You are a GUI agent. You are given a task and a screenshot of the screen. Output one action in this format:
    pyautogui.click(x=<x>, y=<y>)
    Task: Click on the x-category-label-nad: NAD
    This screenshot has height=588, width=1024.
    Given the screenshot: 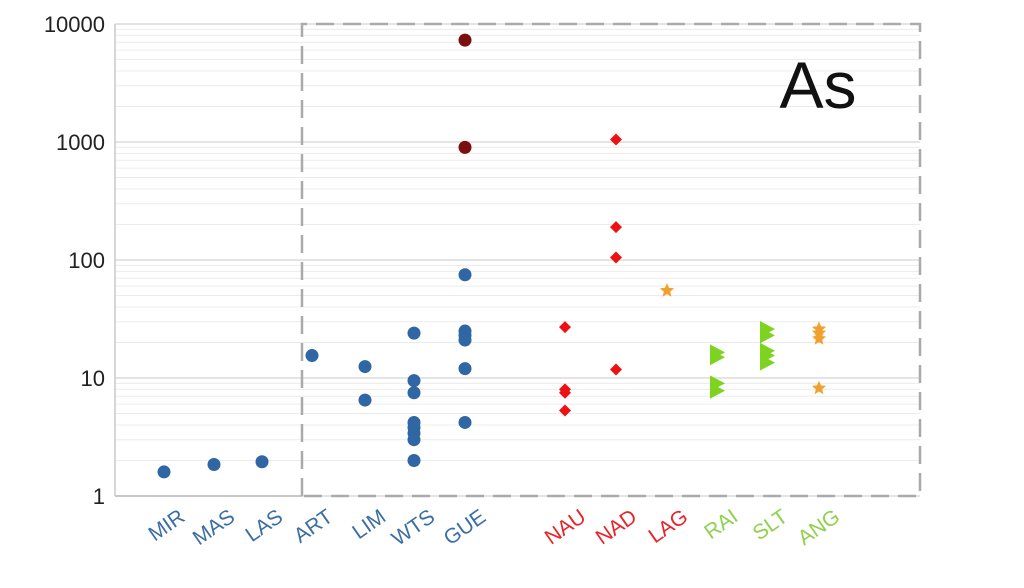 What is the action you would take?
    pyautogui.click(x=617, y=527)
    